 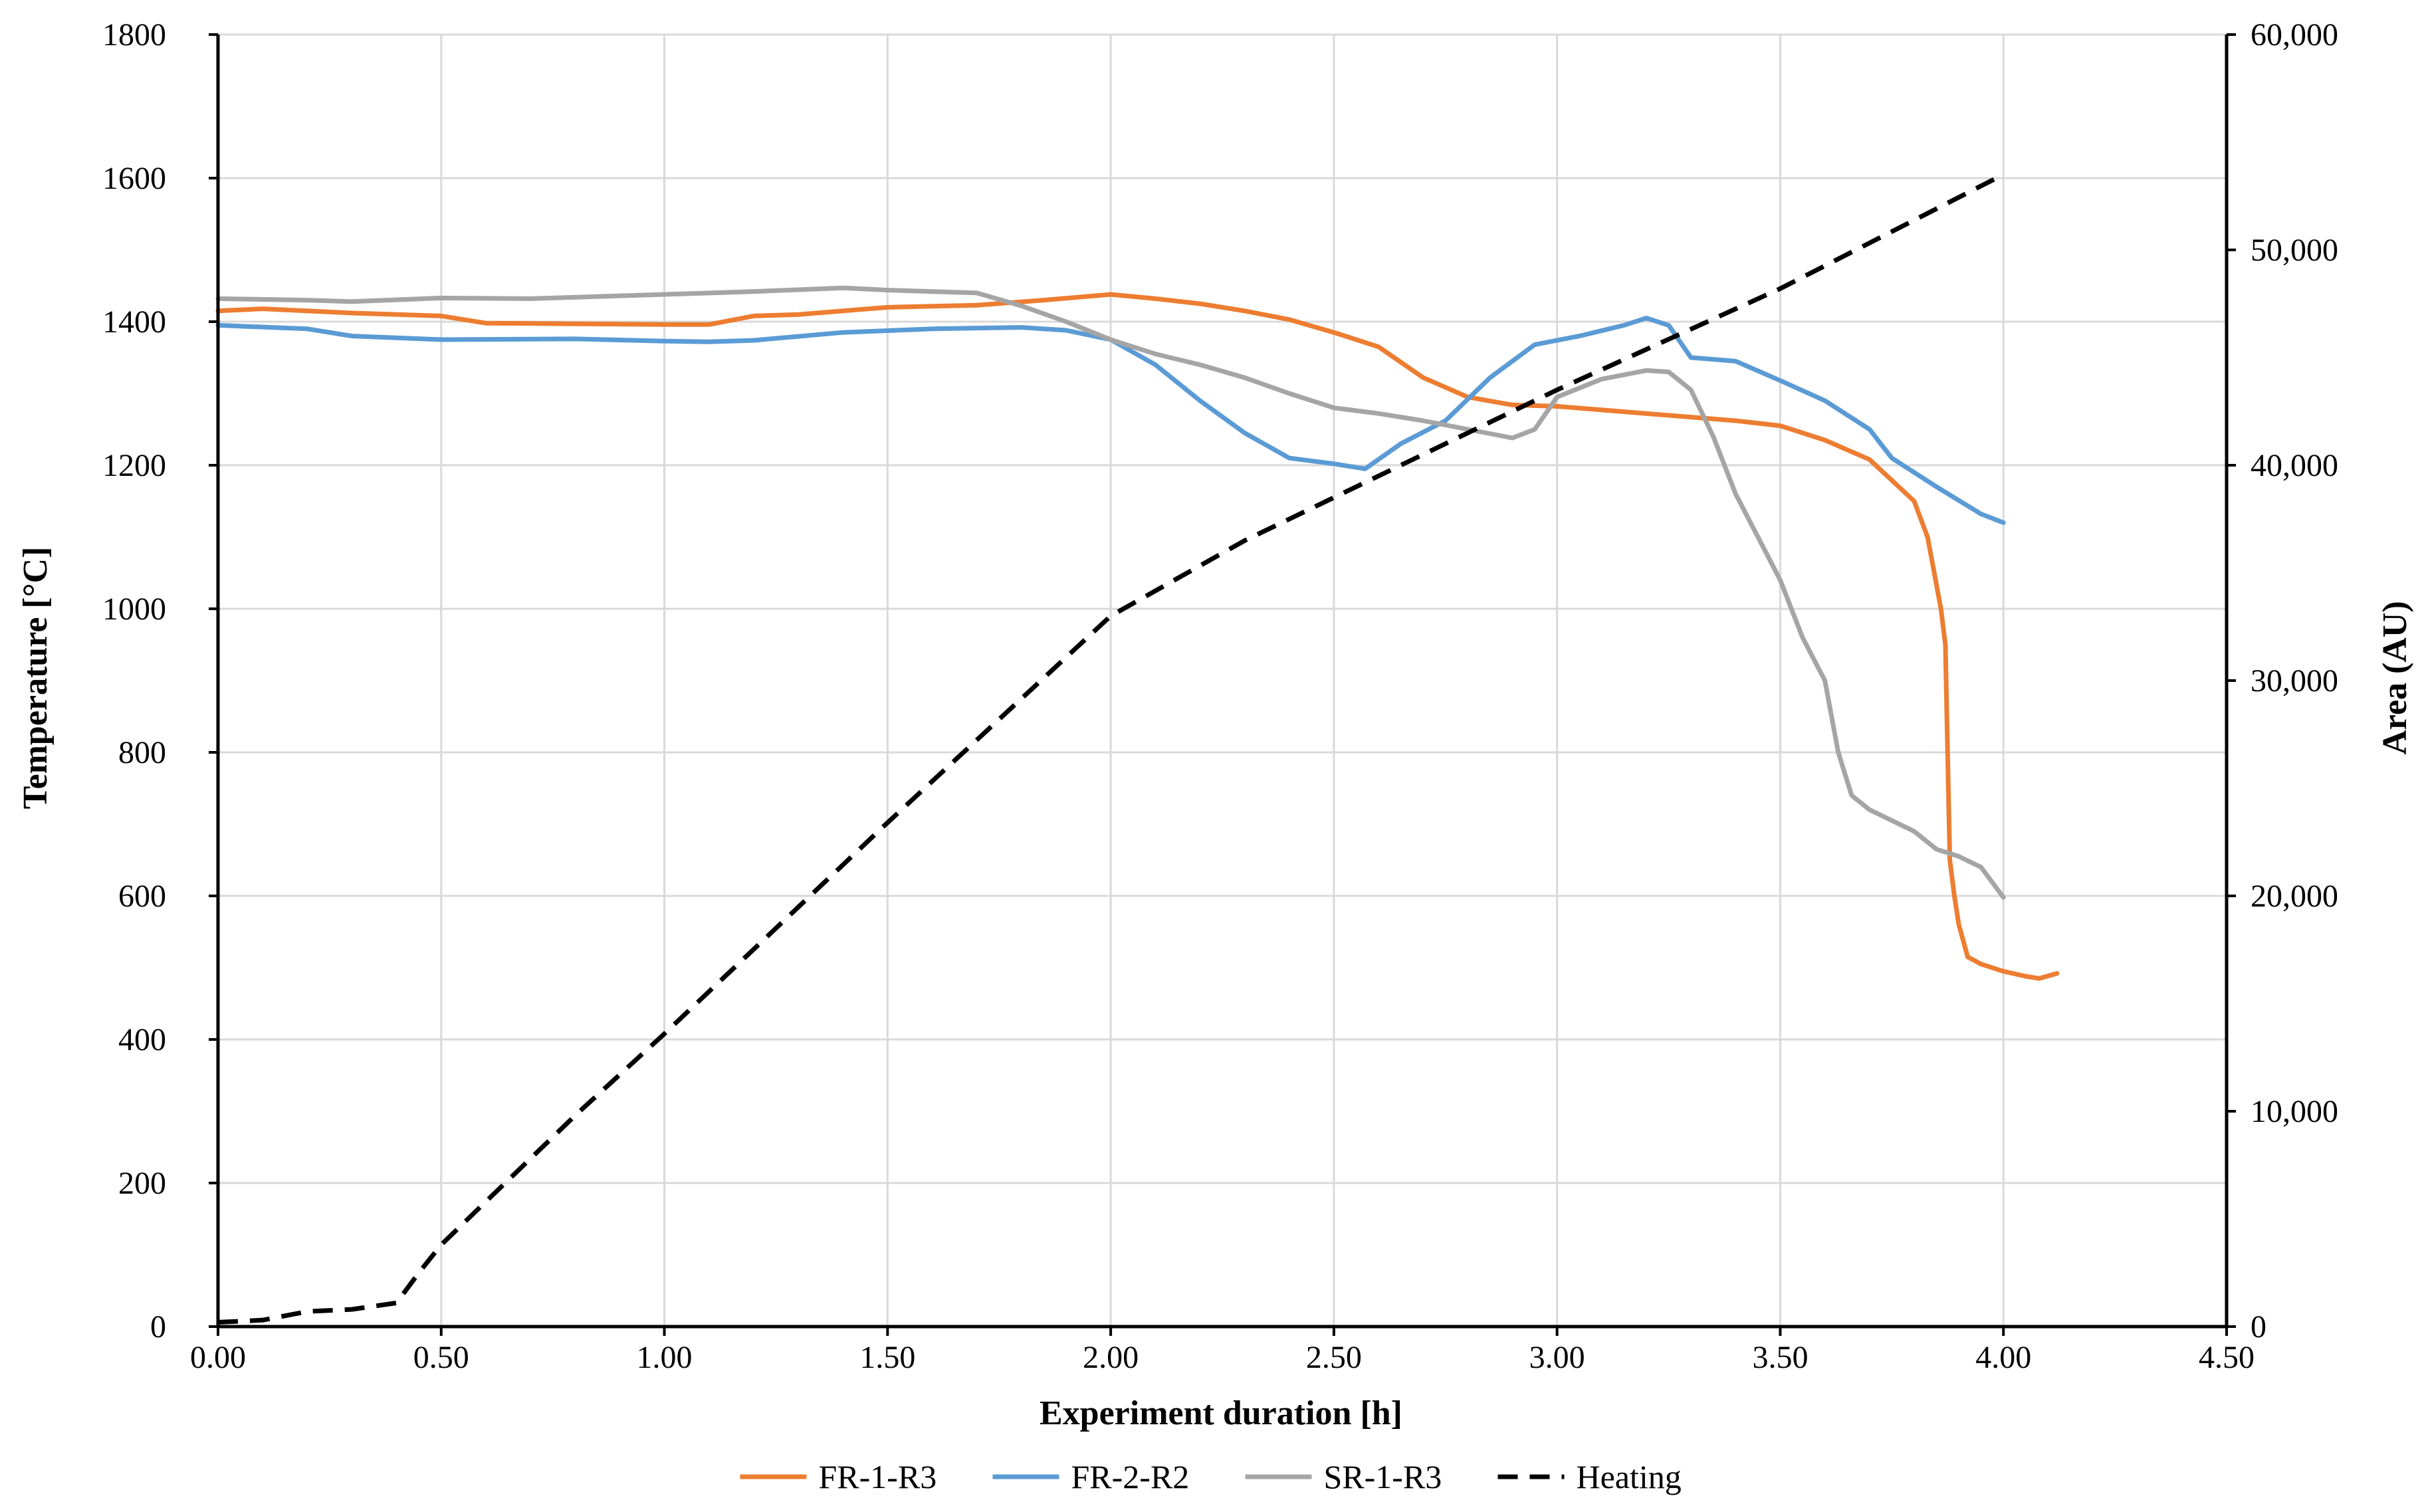 I want to click on y-left-tick-label: 1800, so click(x=134, y=35).